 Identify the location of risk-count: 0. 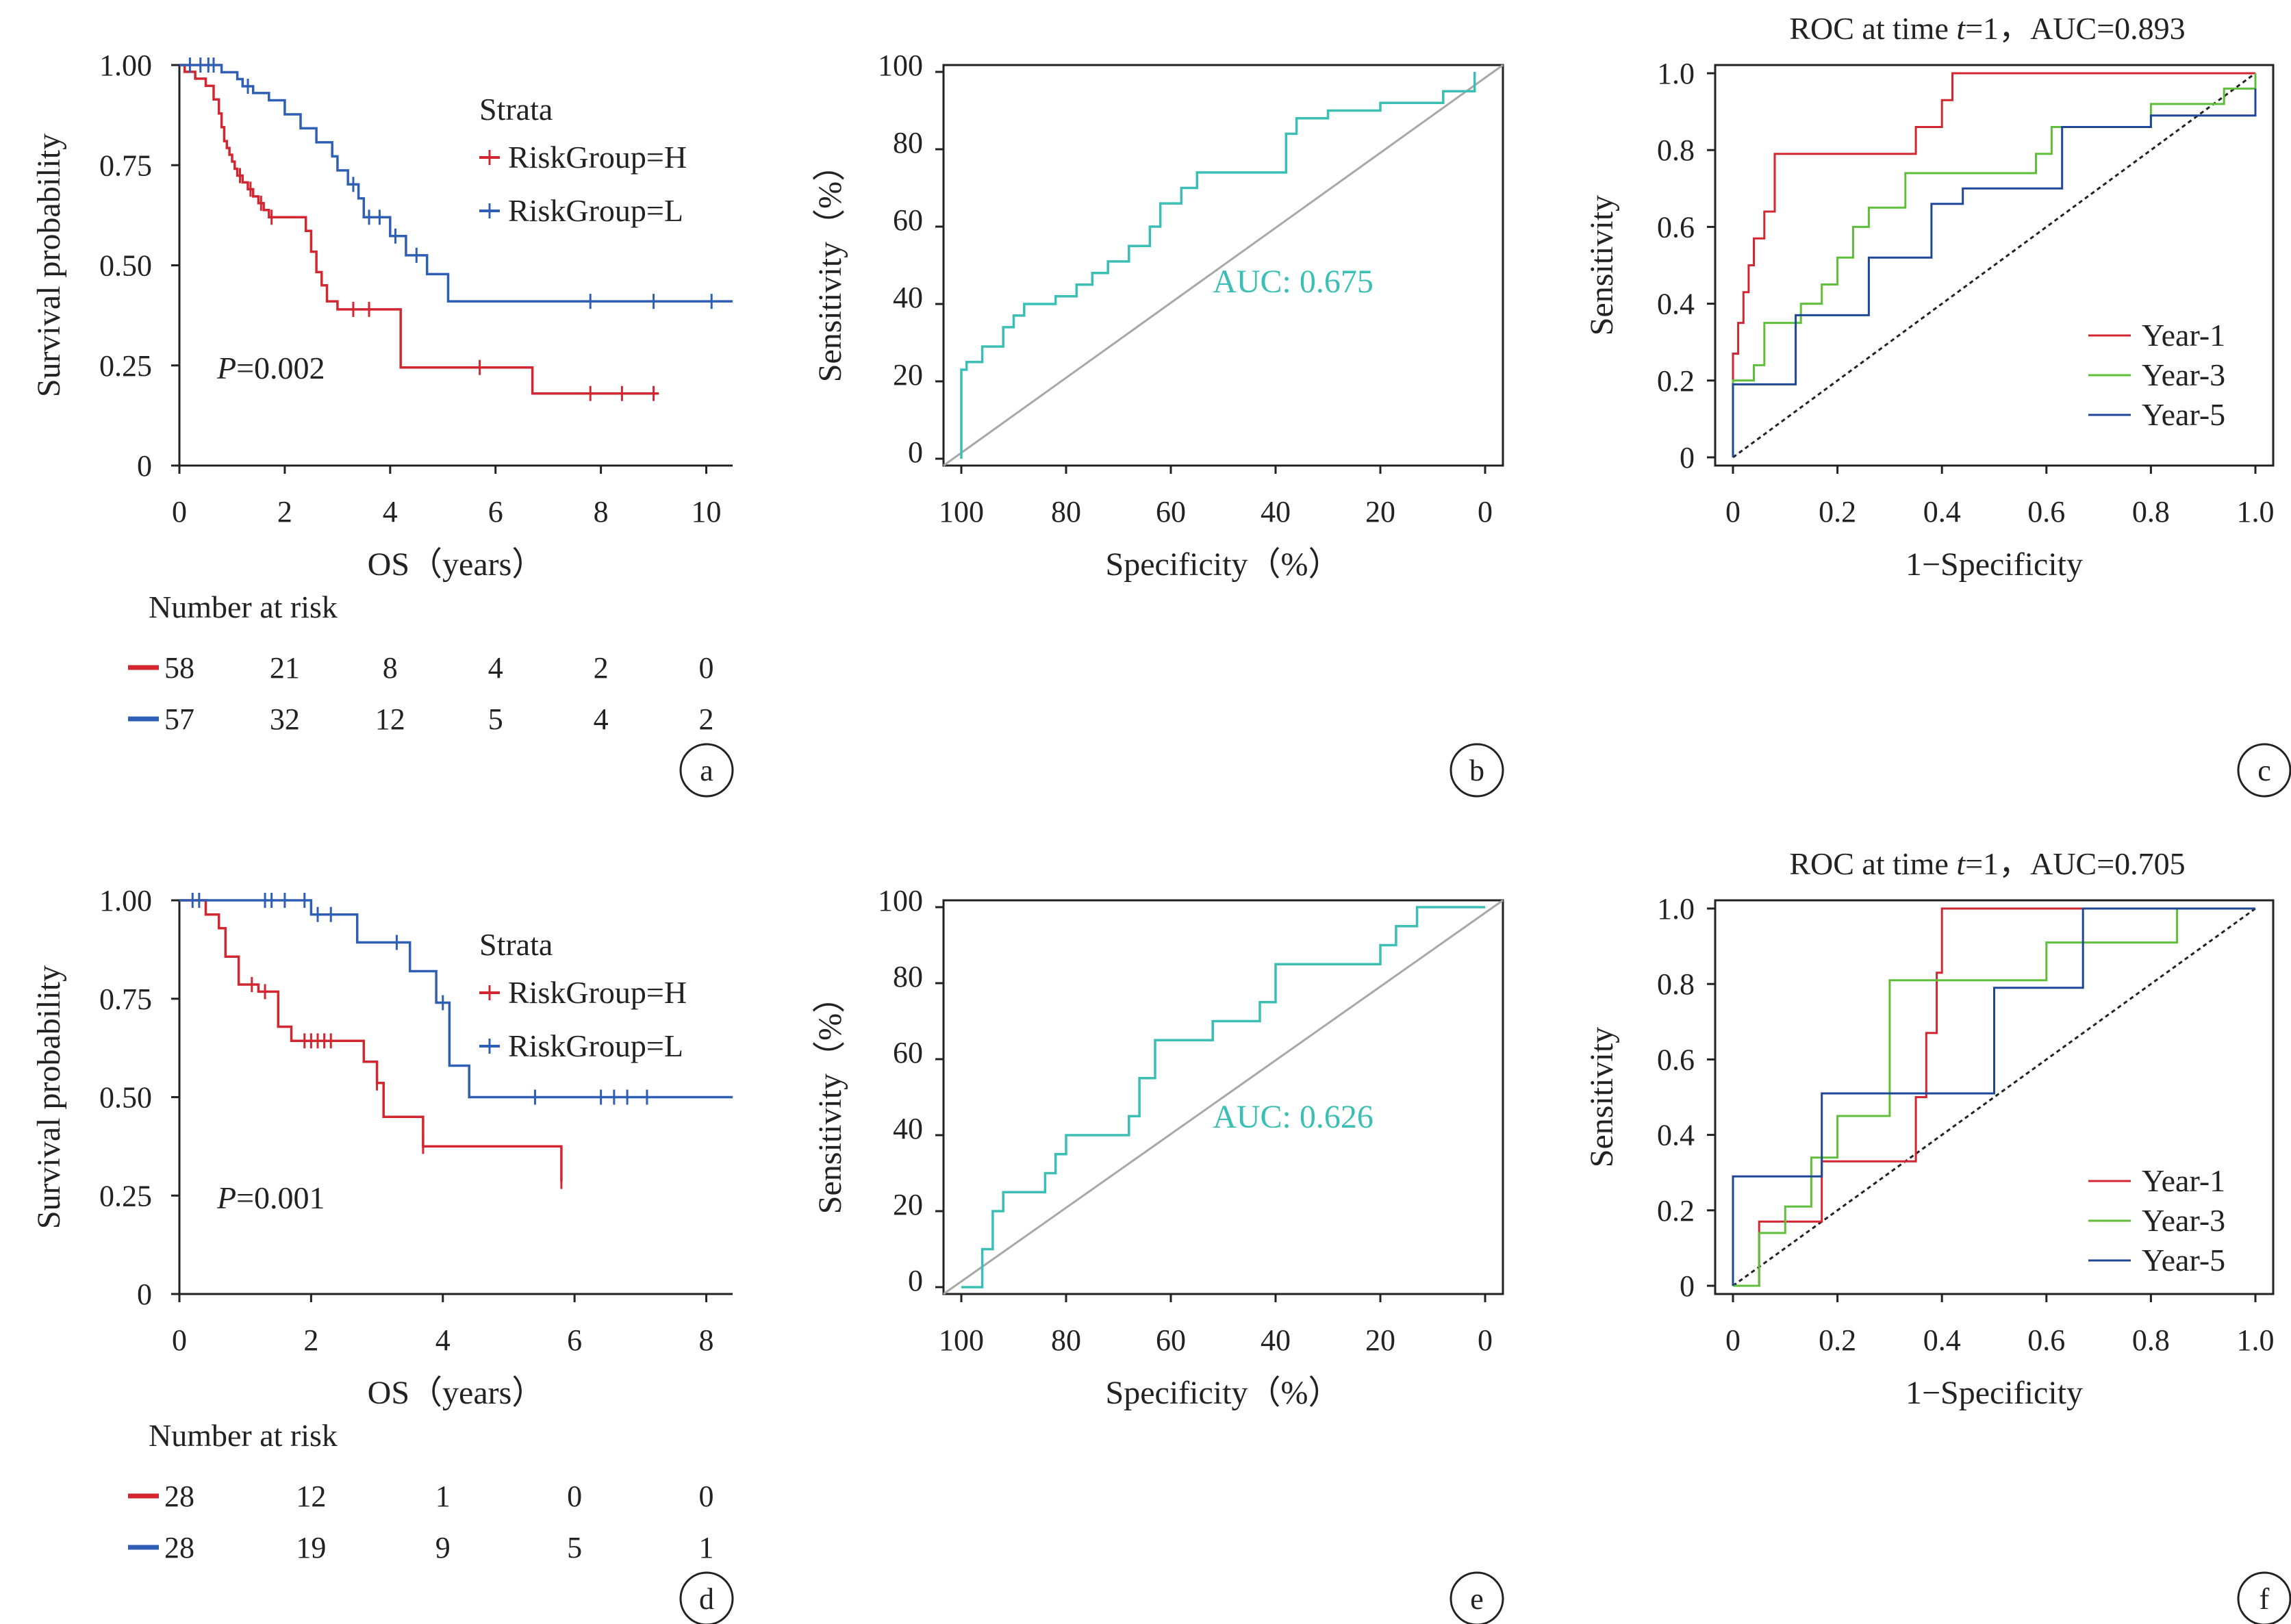
(574, 1496).